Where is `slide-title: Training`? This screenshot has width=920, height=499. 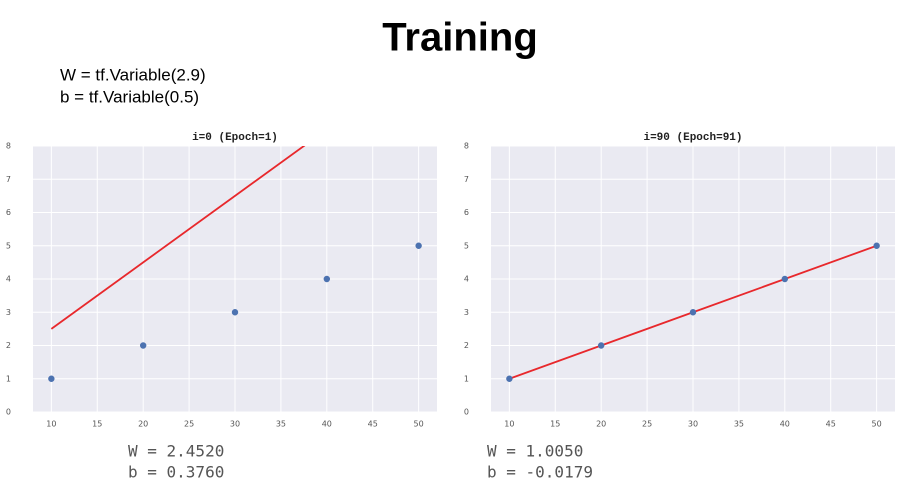 slide-title: Training is located at coordinates (460, 38).